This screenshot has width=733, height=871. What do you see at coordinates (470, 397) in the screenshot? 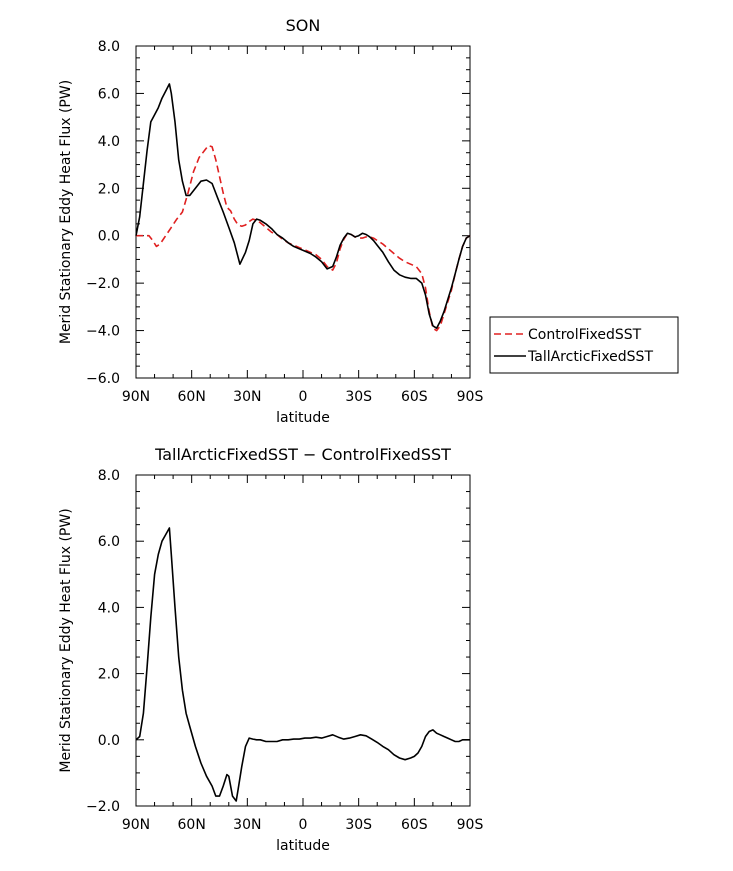
I see `panel-1-x-tick-label: 90S` at bounding box center [470, 397].